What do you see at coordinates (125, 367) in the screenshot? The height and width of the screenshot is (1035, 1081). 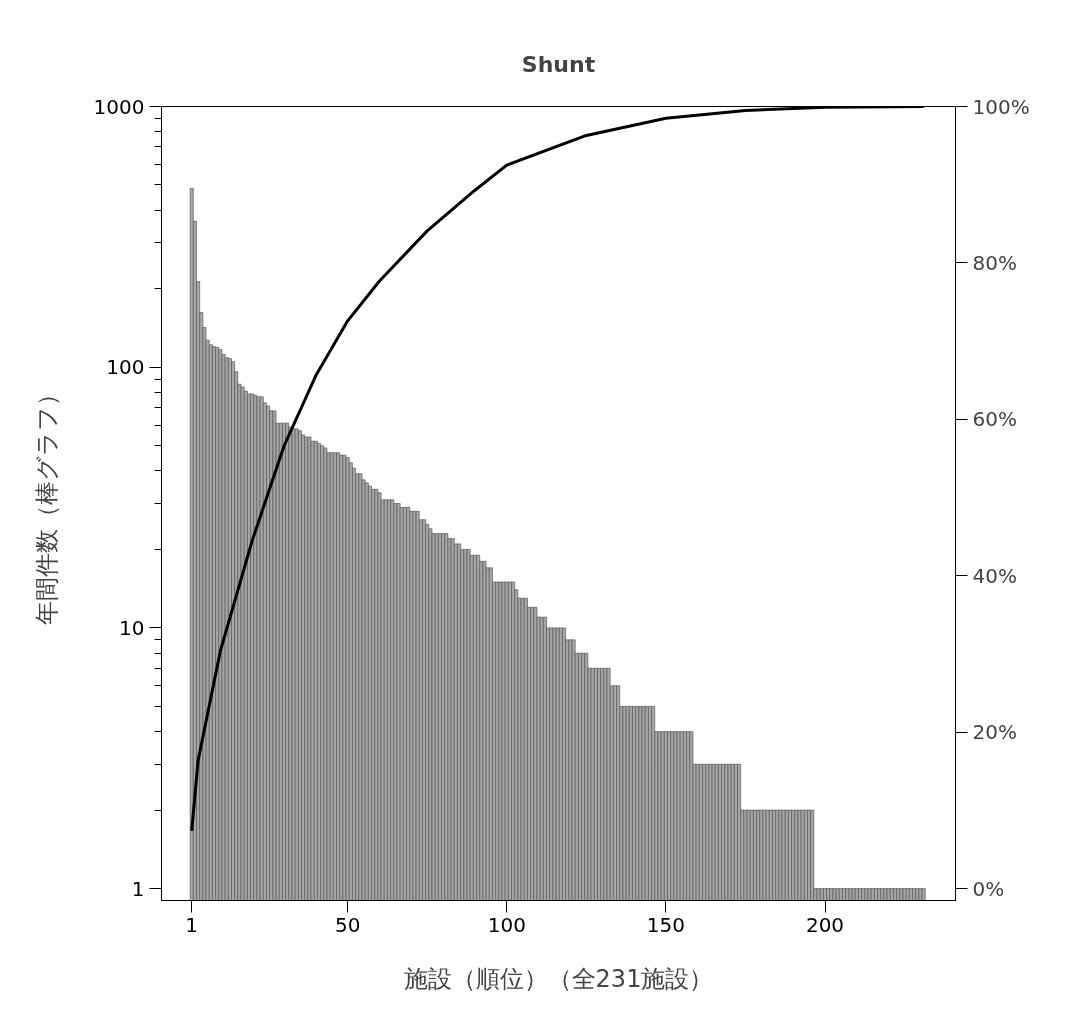 I see `y-tick-label: 100` at bounding box center [125, 367].